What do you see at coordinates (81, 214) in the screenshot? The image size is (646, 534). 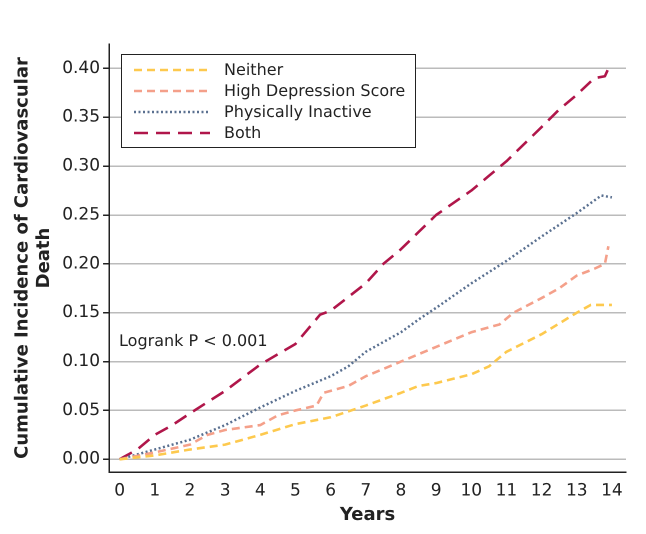 I see `y-tick-label: 0.25` at bounding box center [81, 214].